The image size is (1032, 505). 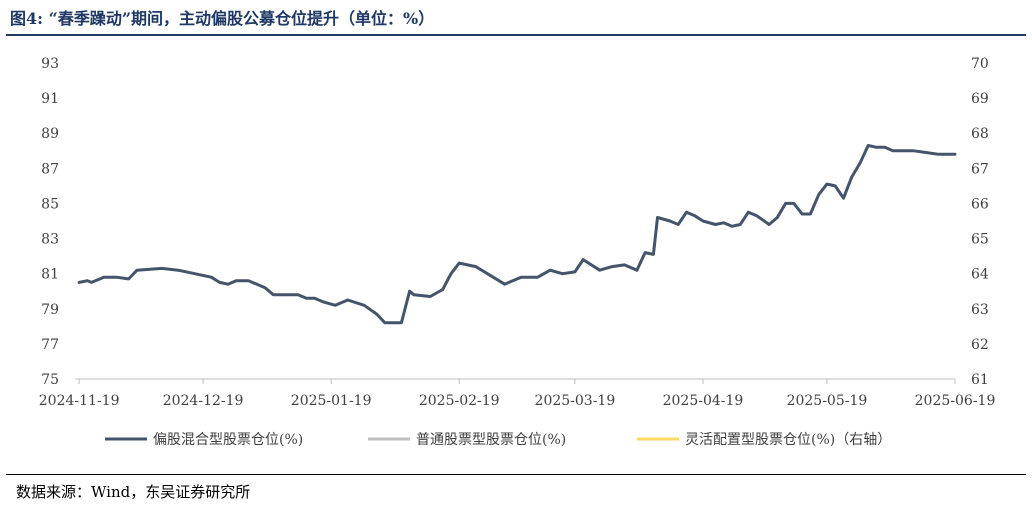 What do you see at coordinates (980, 134) in the screenshot?
I see `y-right-tick-label: 68` at bounding box center [980, 134].